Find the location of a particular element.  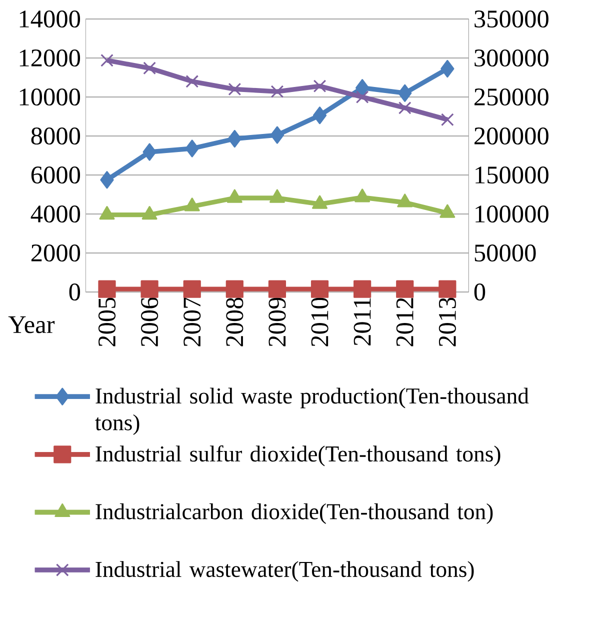

x-tick-label: 2010 is located at coordinates (319, 322).